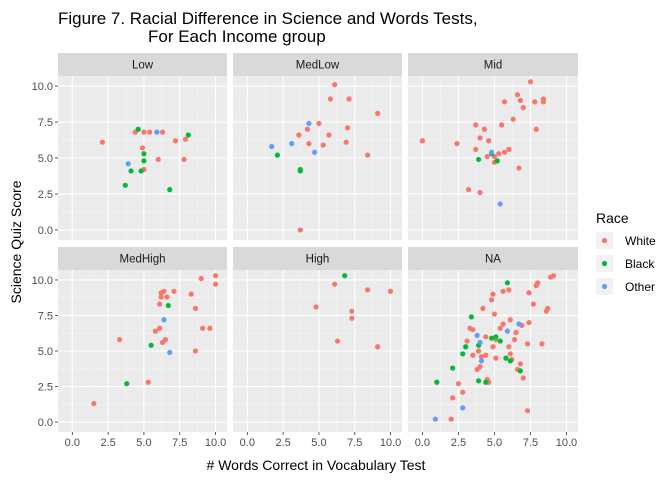  Describe the element at coordinates (493, 348) in the screenshot. I see `facet-panel: NA 0.0 2.5 5.0 7.5 10.0` at that location.